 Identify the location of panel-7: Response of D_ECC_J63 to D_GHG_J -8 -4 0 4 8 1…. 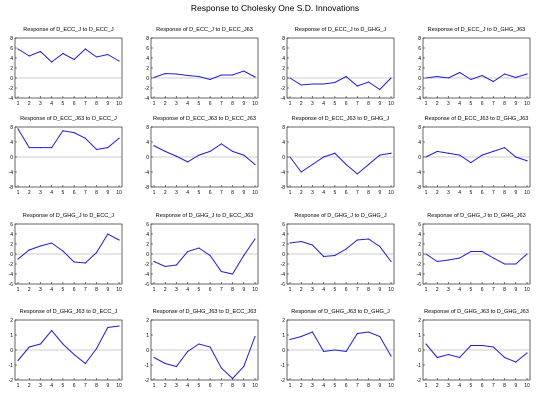
(338, 156).